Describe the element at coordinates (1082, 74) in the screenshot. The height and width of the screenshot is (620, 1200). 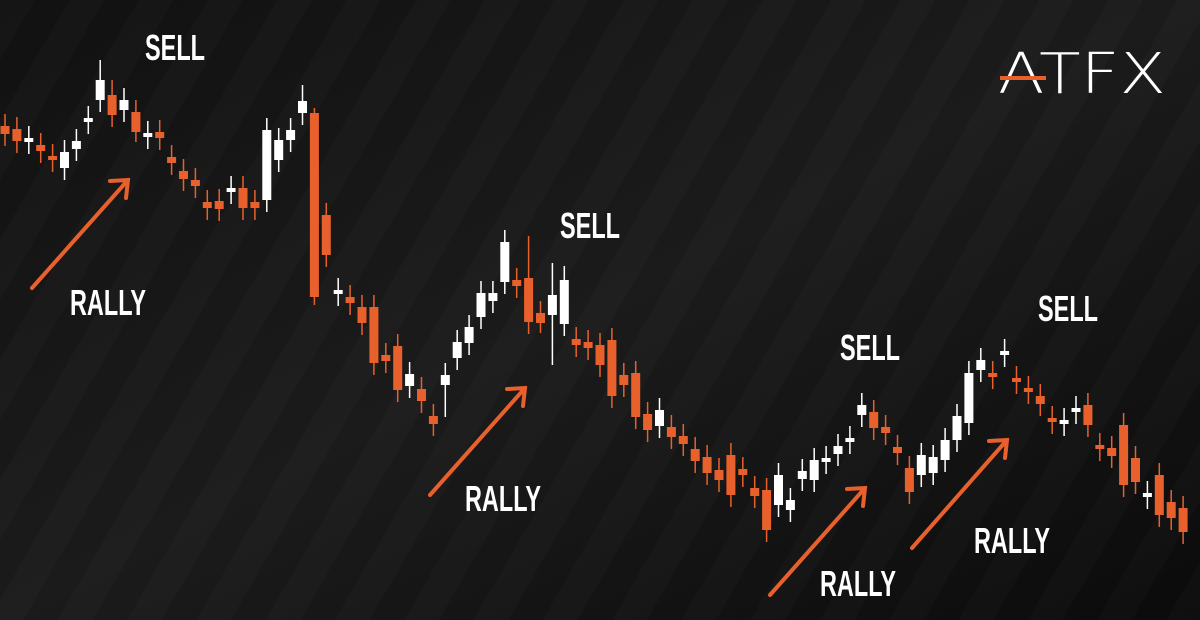
I see `logo: ATFX` at that location.